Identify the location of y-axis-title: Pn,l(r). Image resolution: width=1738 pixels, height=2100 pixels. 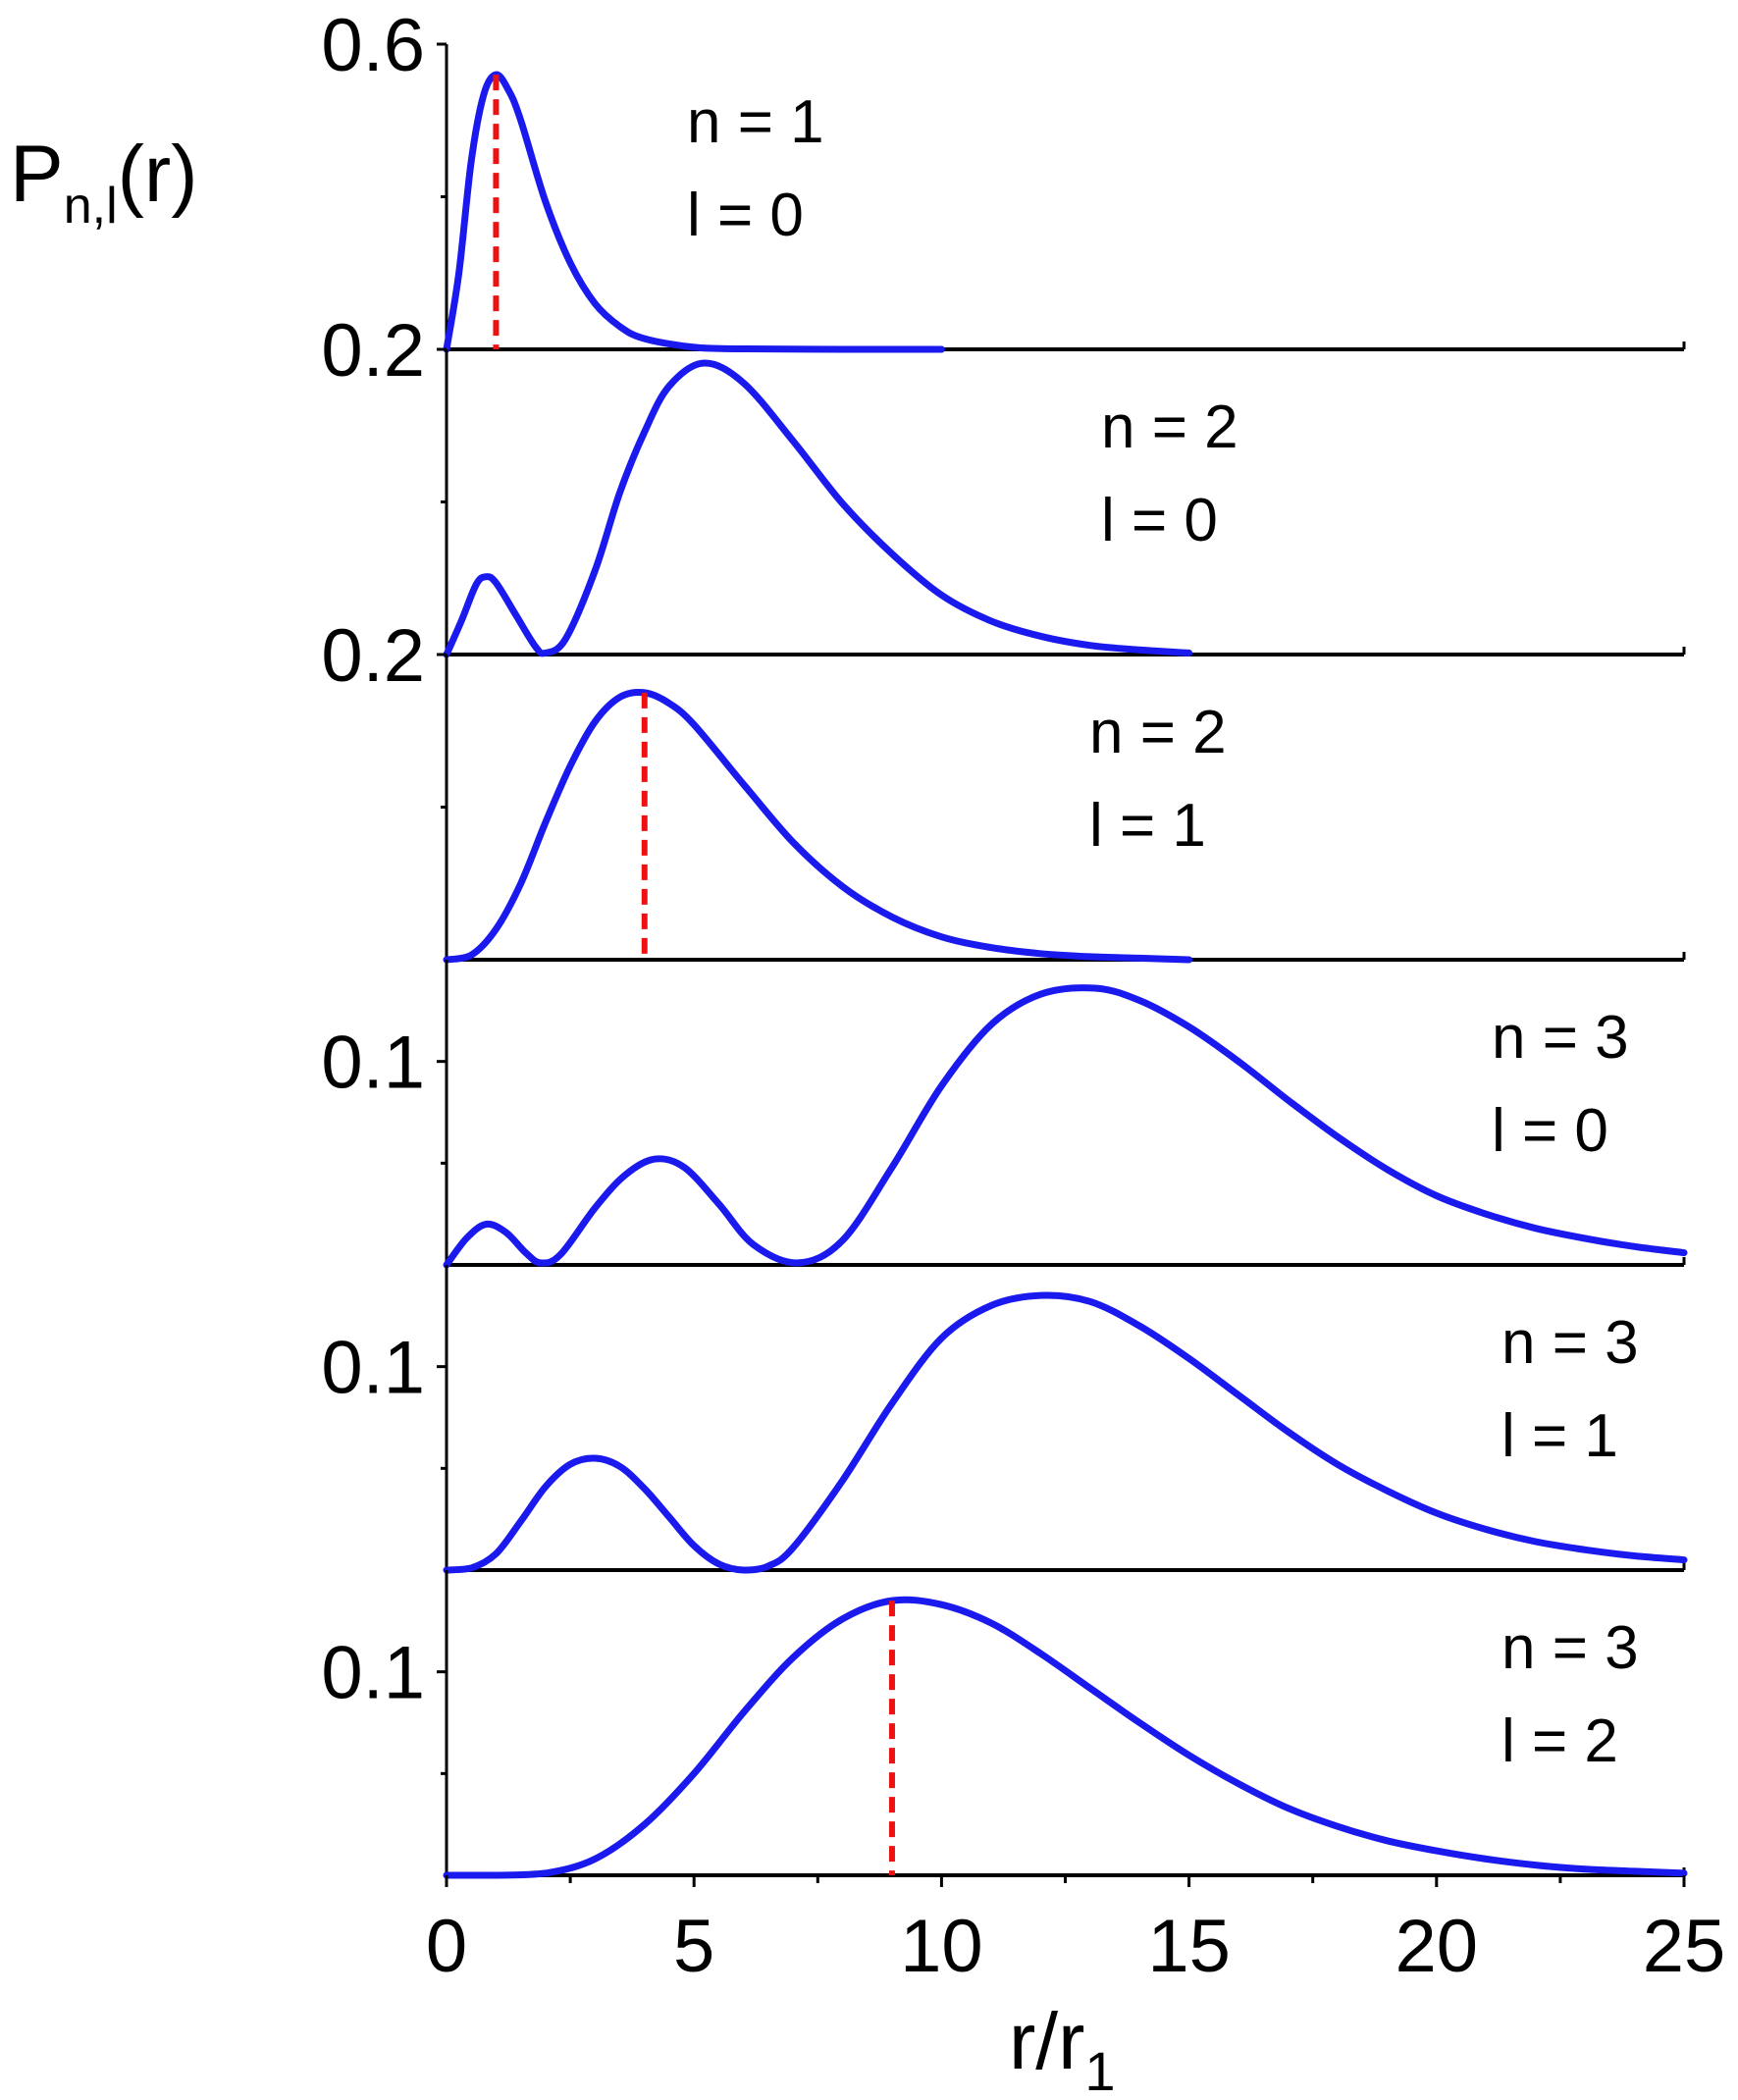
(104, 182).